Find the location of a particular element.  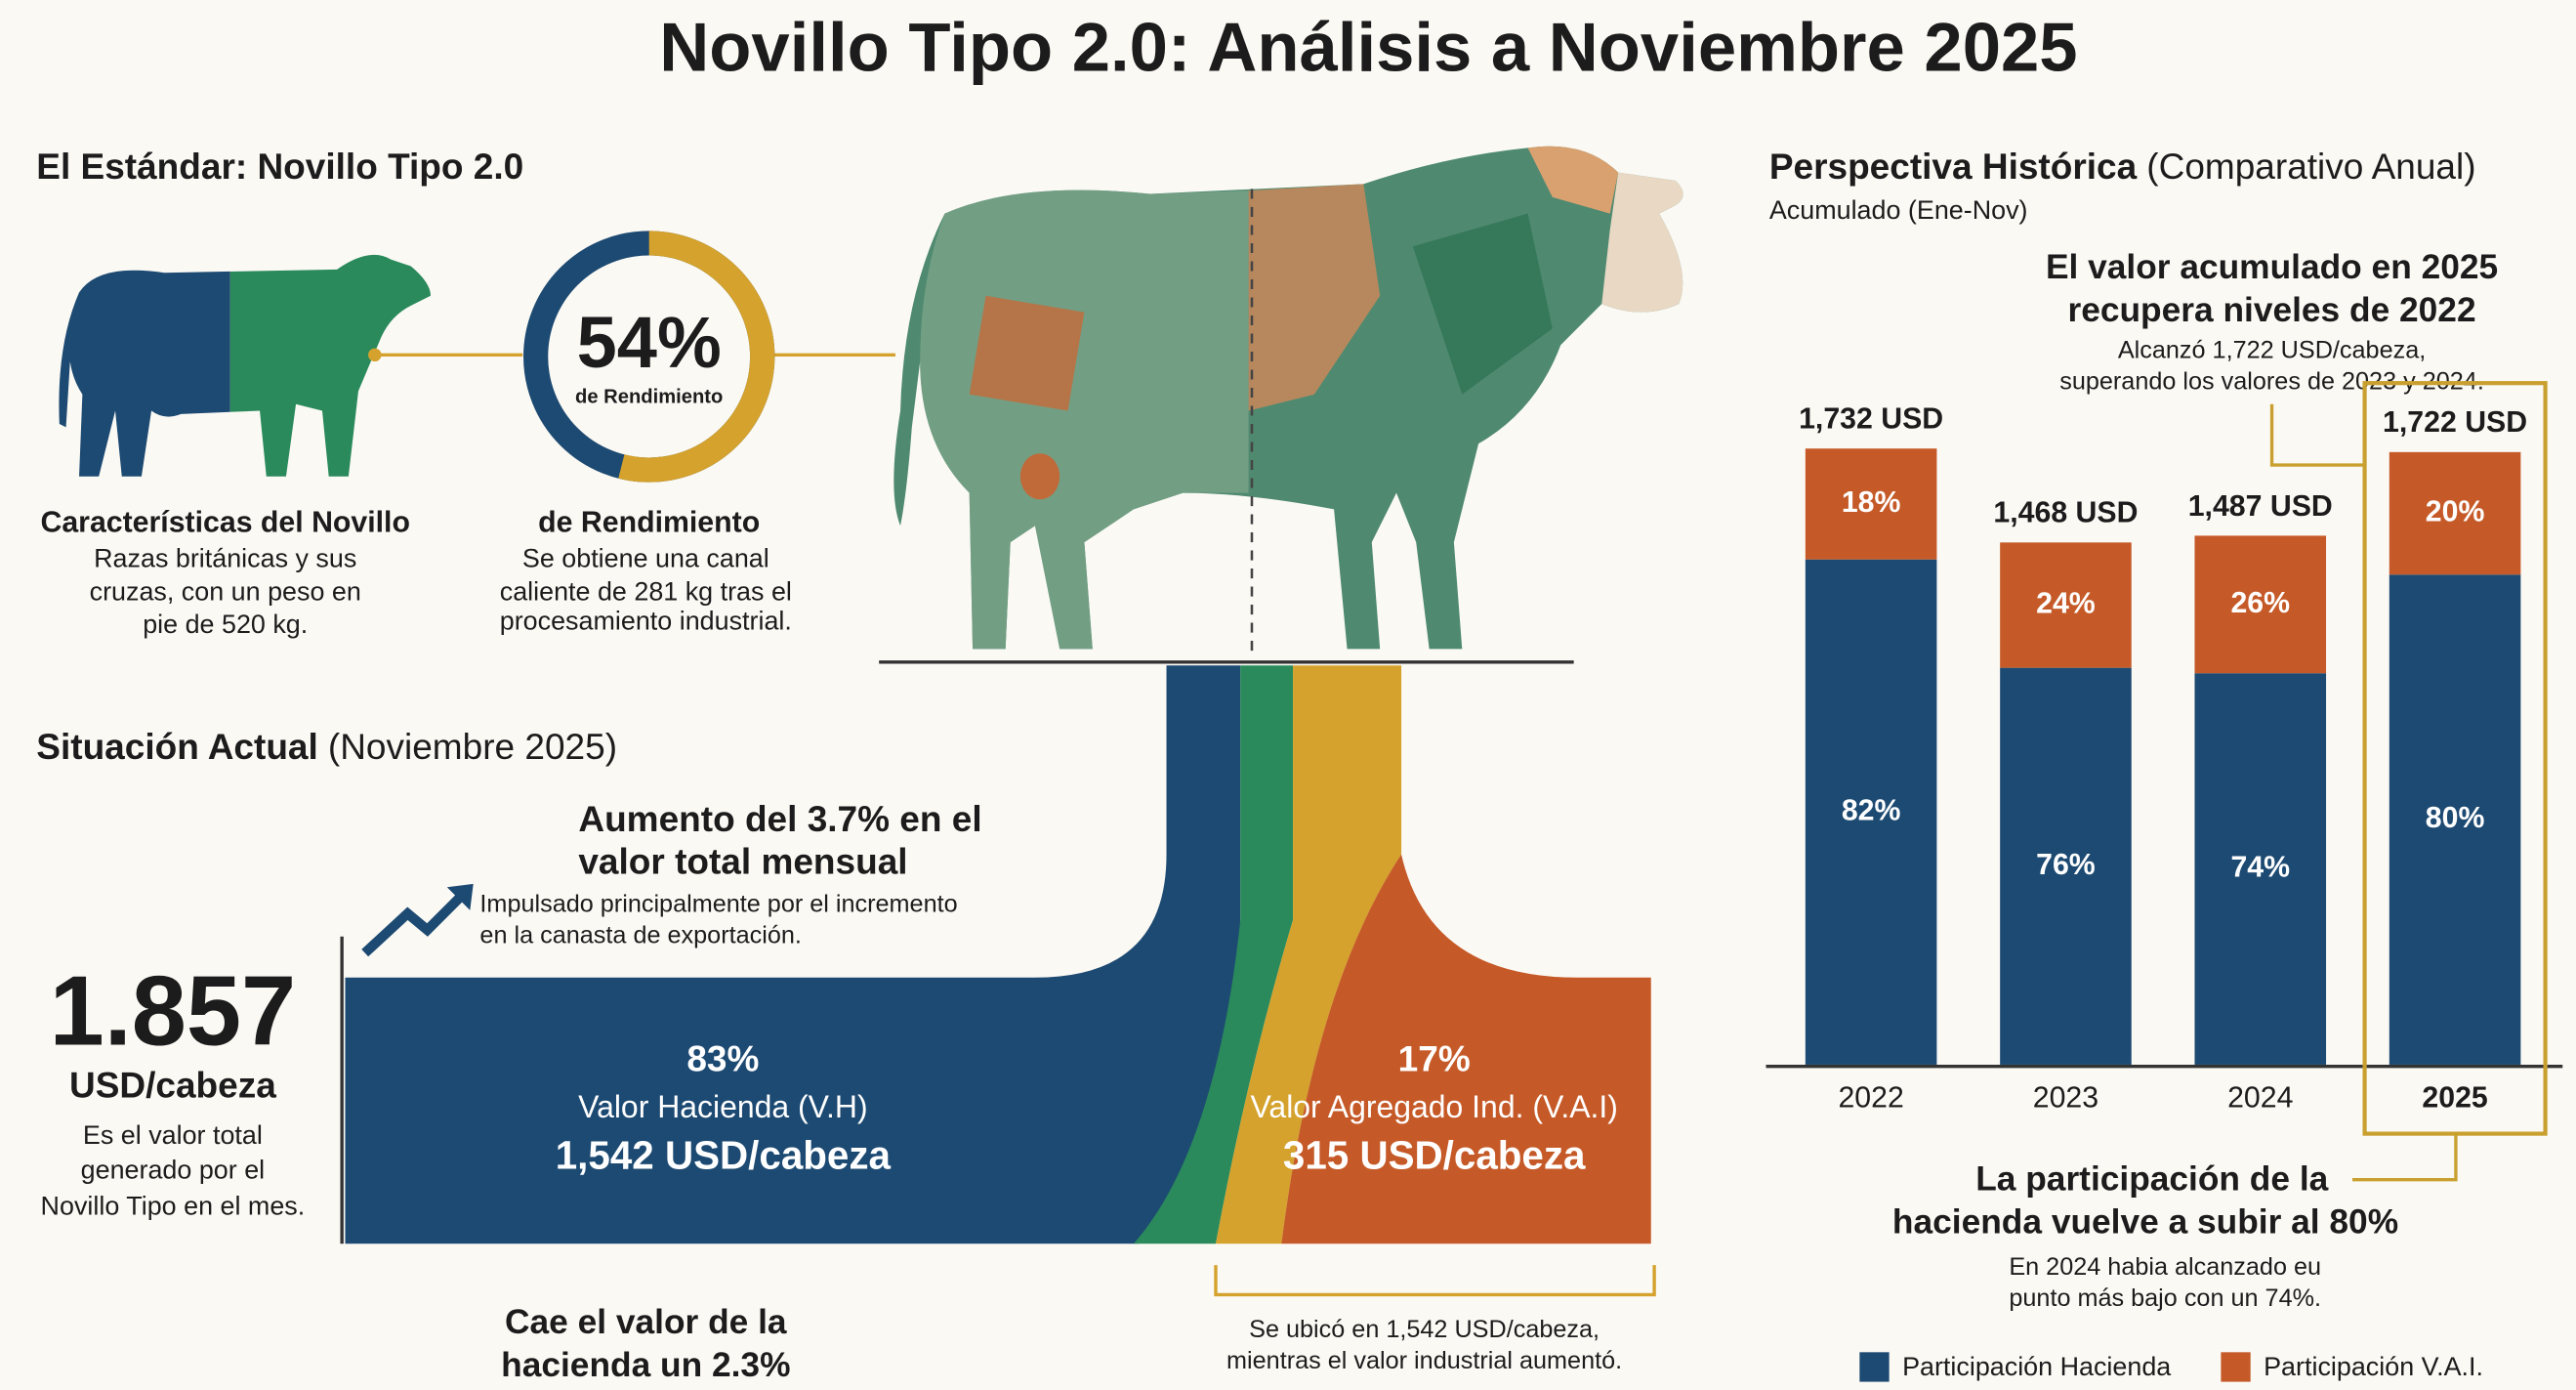

bar-value-label: 76% is located at coordinates (2066, 865).